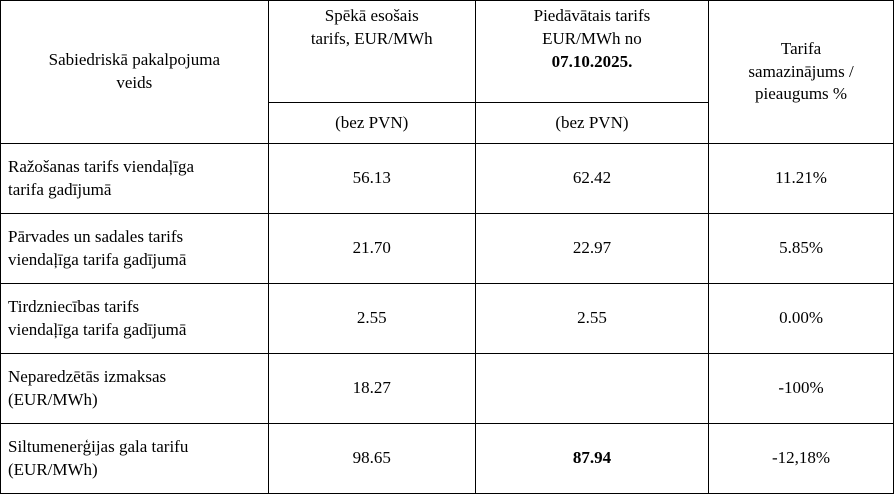 The width and height of the screenshot is (896, 494). What do you see at coordinates (592, 123) in the screenshot?
I see `header-proposed-vat-note: (bez PVN)` at bounding box center [592, 123].